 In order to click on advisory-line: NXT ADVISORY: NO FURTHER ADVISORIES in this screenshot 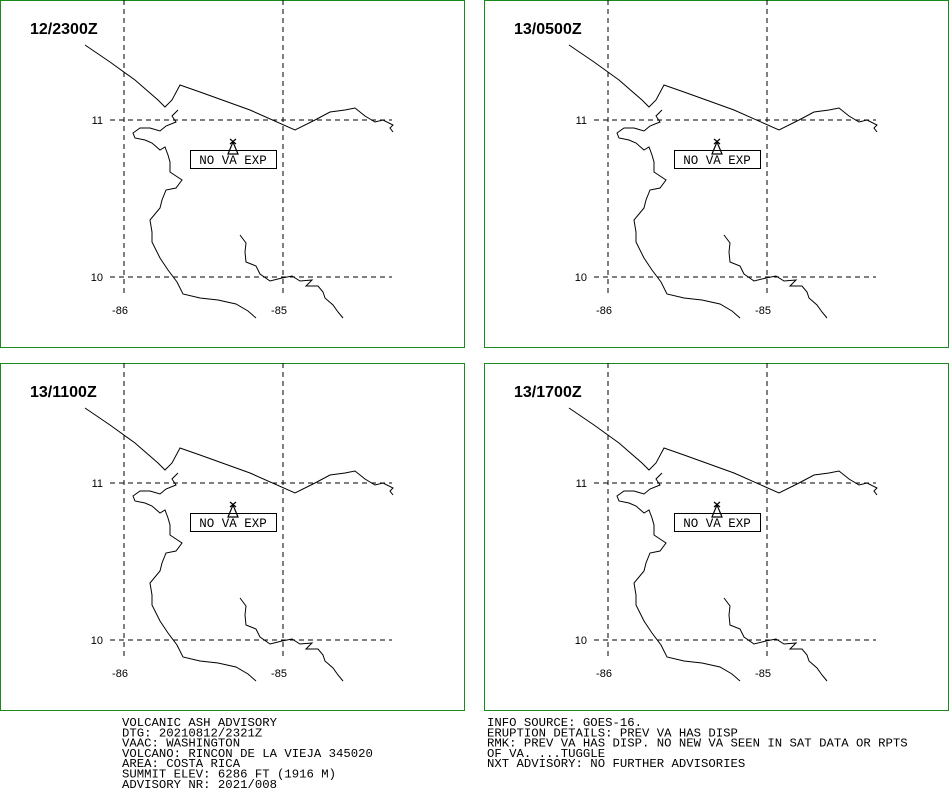, I will do `click(616, 764)`.